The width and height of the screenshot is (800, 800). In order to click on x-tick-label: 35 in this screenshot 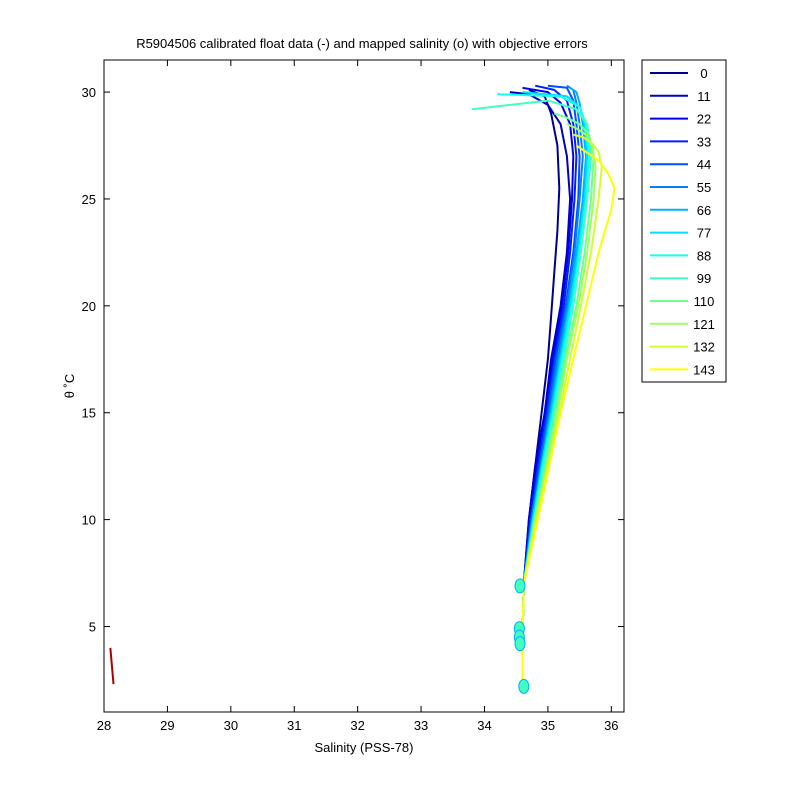, I will do `click(548, 725)`.